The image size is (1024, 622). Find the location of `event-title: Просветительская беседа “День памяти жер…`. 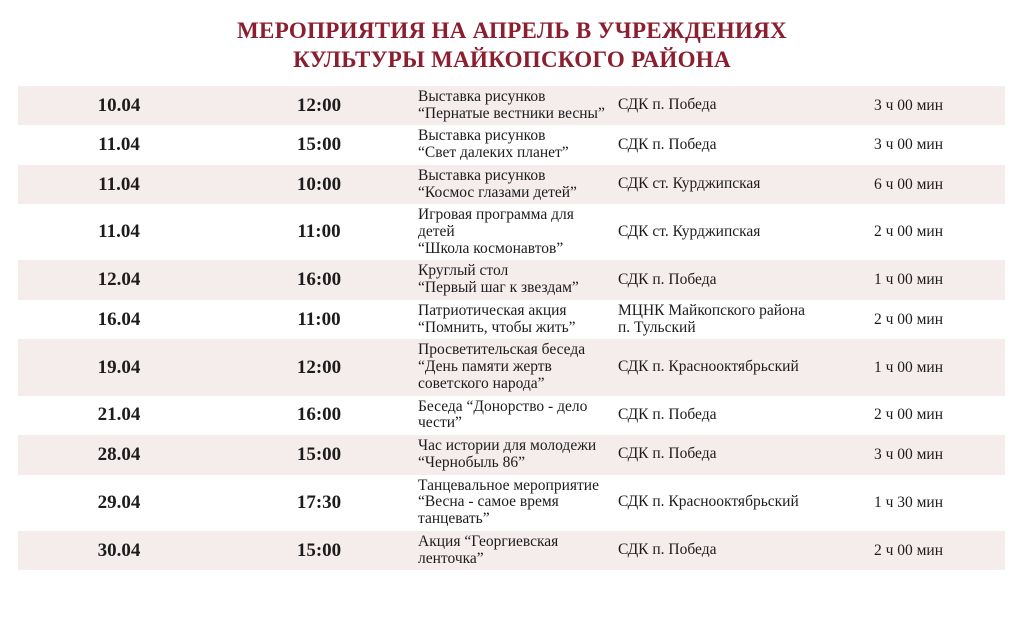

event-title: Просветительская беседа “День памяти жер… is located at coordinates (502, 366).